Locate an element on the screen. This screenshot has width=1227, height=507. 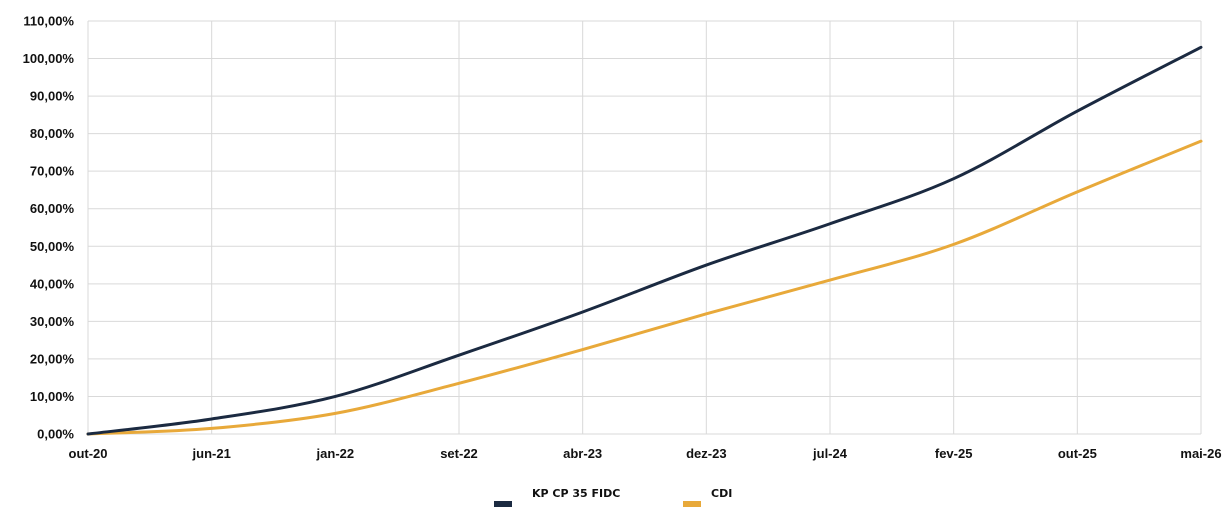
y-tick-label: 80,00% is located at coordinates (52, 133).